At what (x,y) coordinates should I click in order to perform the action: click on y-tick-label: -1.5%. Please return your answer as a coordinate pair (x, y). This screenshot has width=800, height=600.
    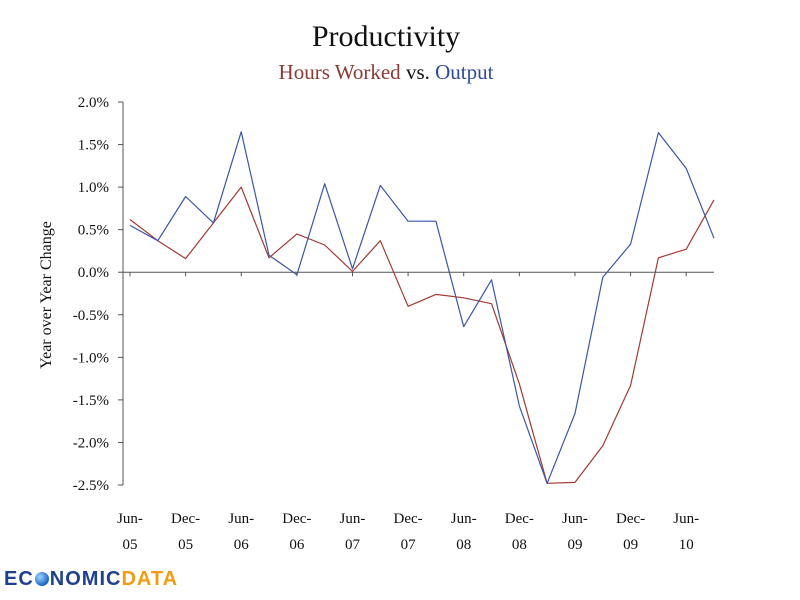
    Looking at the image, I should click on (91, 401).